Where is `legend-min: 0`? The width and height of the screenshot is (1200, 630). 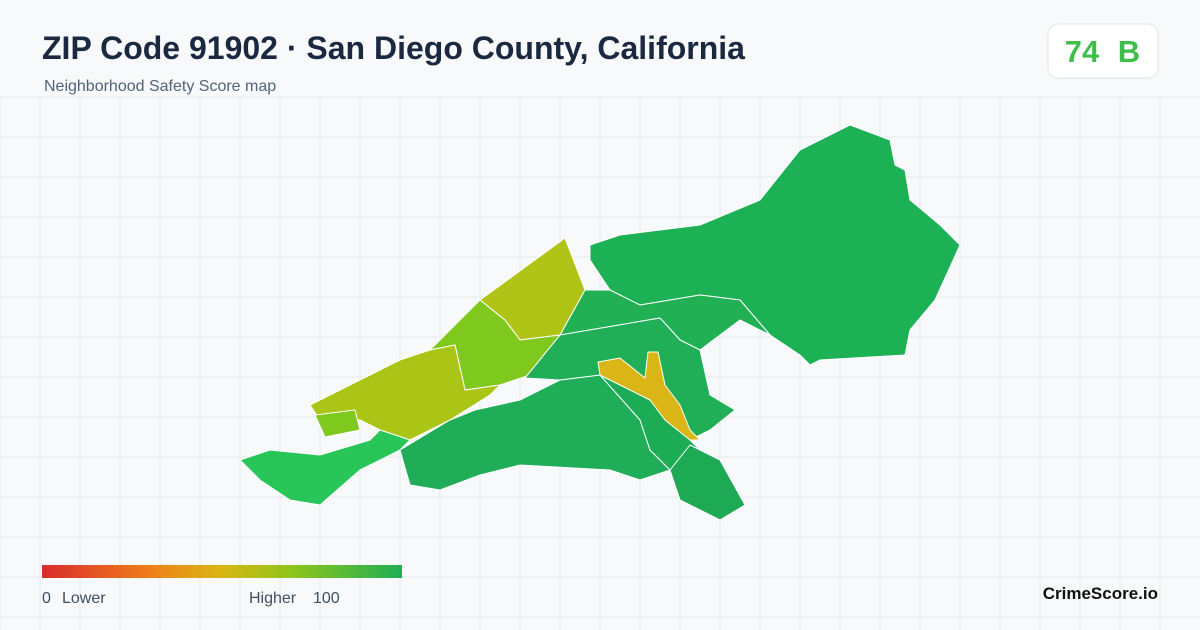 legend-min: 0 is located at coordinates (46, 598).